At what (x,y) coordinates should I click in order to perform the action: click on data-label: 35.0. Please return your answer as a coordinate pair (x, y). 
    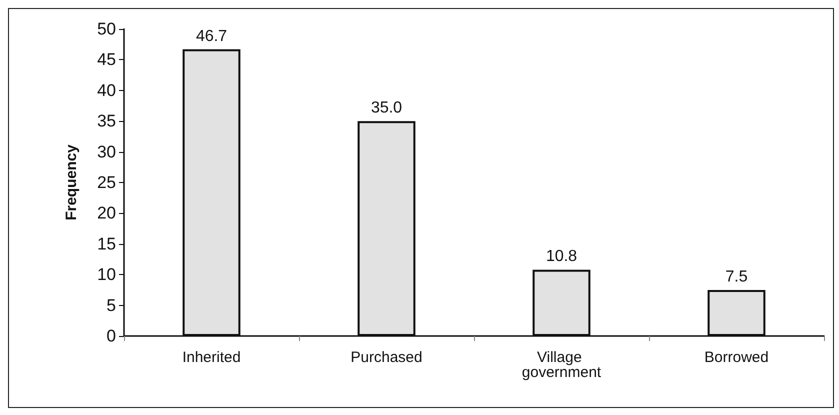
    Looking at the image, I should click on (386, 108).